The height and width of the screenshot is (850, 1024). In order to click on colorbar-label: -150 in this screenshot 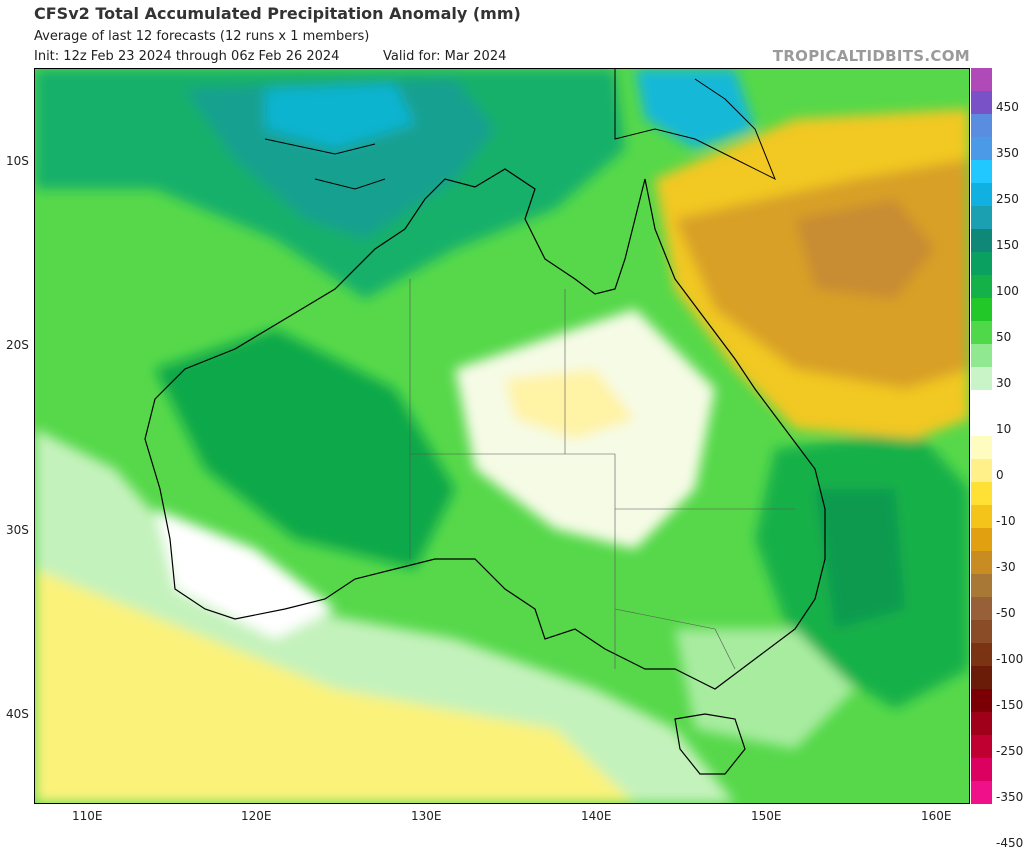, I will do `click(1010, 705)`.